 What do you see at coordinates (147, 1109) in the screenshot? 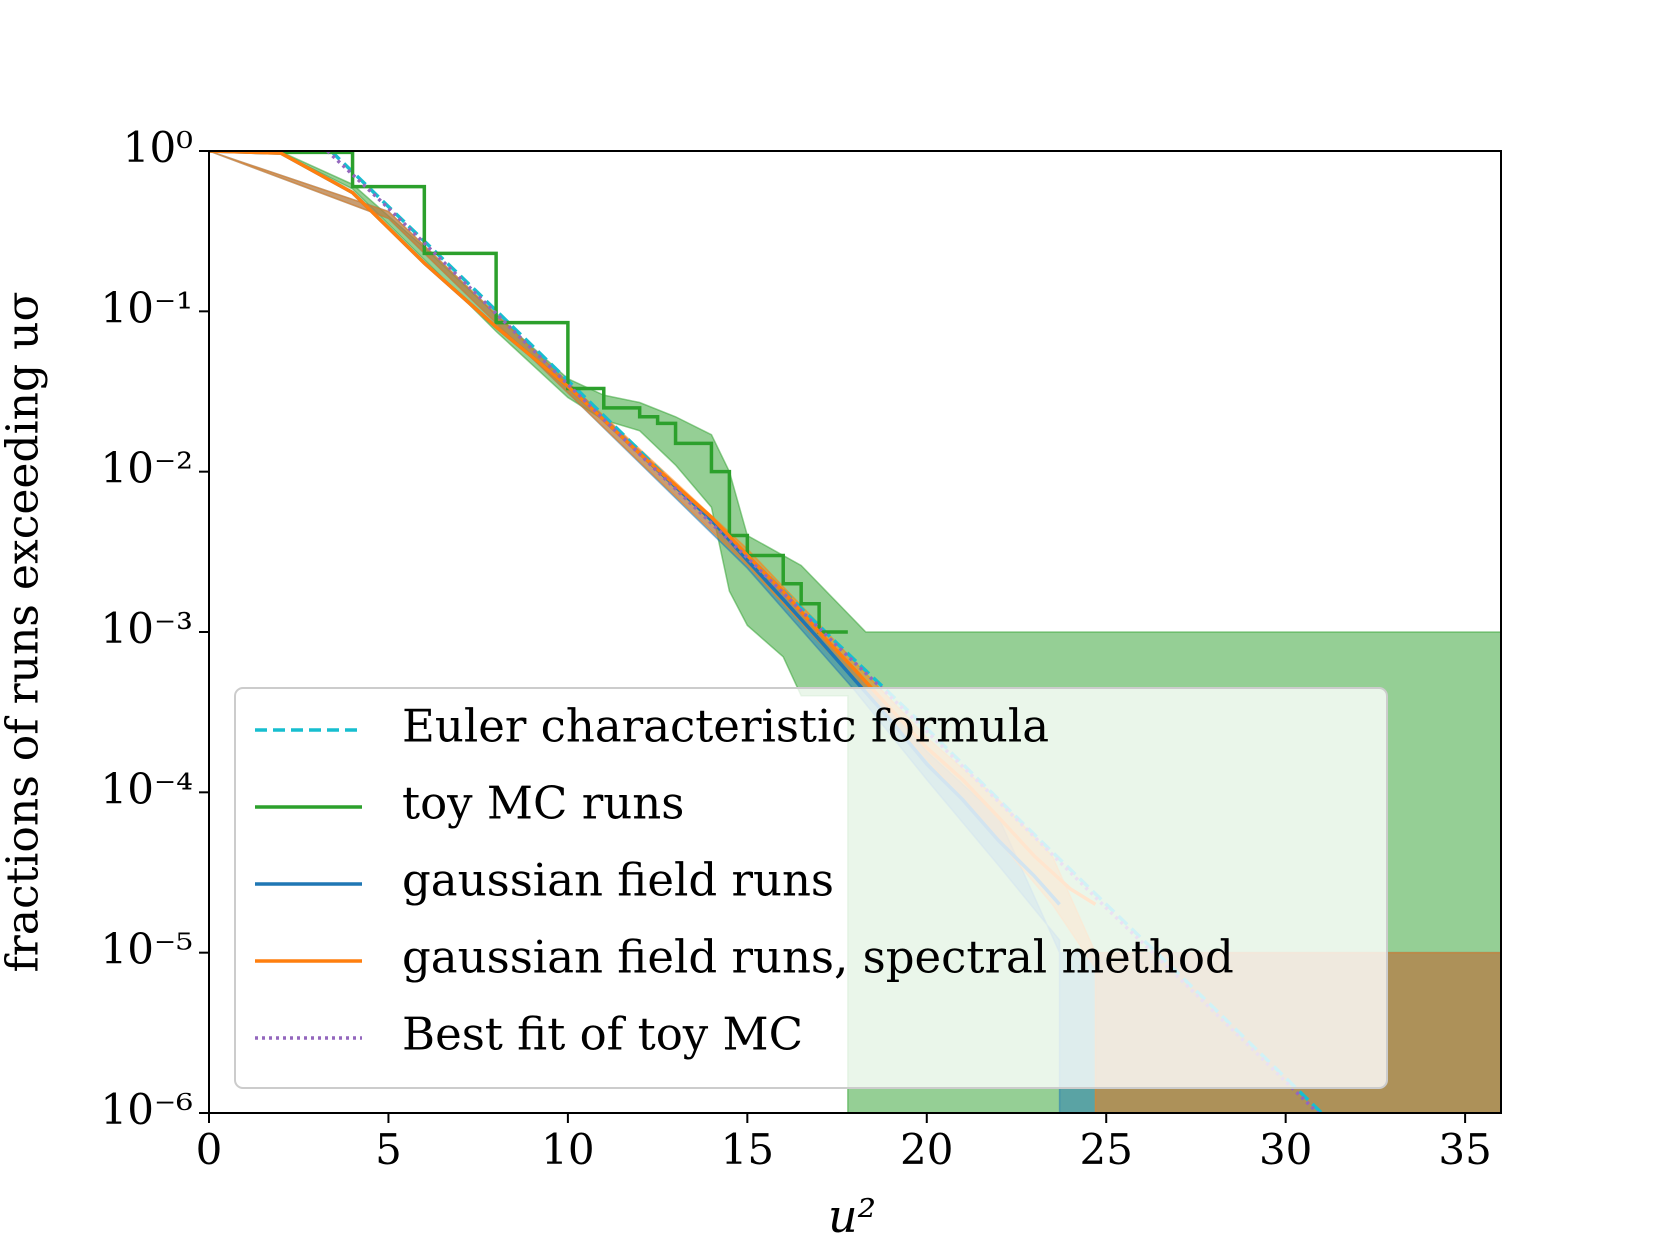
I see `y-tick-label: 10⁻⁶` at bounding box center [147, 1109].